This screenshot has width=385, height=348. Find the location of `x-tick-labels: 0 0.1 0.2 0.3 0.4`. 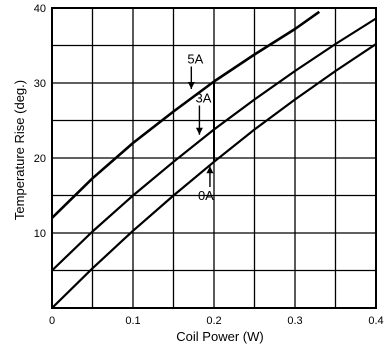

x-tick-labels: 0 0.1 0.2 0.3 0.4 is located at coordinates (216, 321).